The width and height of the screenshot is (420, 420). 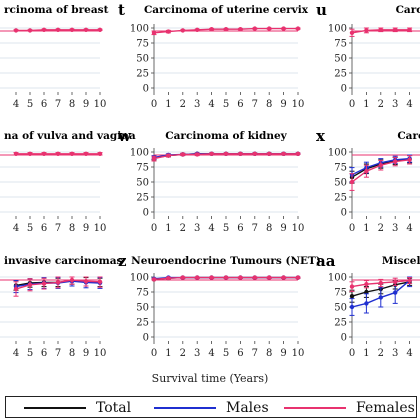 What do you see at coordinates (247, 408) in the screenshot?
I see `legend-label-males: Males` at bounding box center [247, 408].